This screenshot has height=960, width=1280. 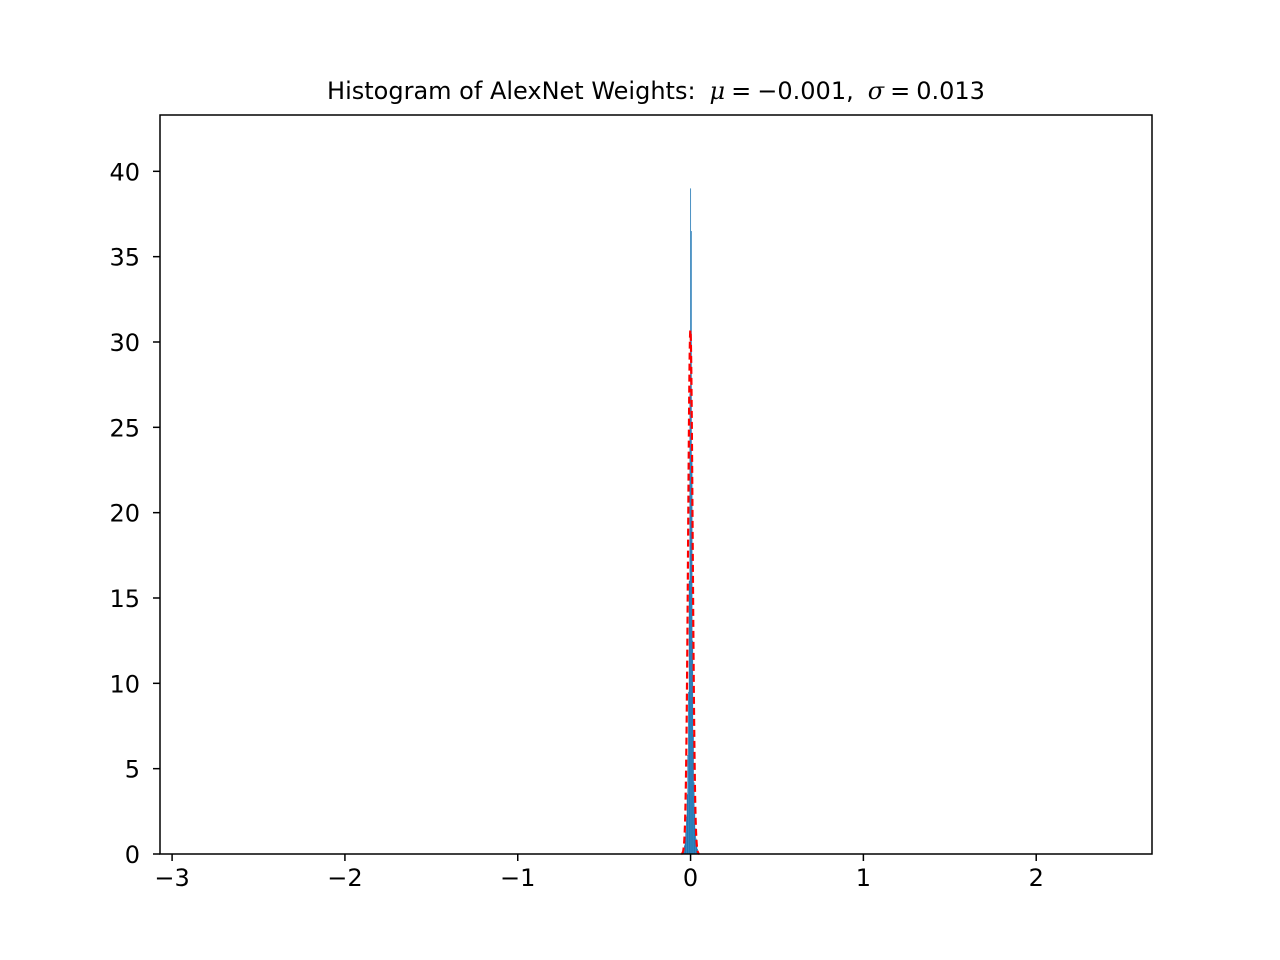 I want to click on y-axis: 0 5 10 15 20 25 30 35 40, so click(x=134, y=513).